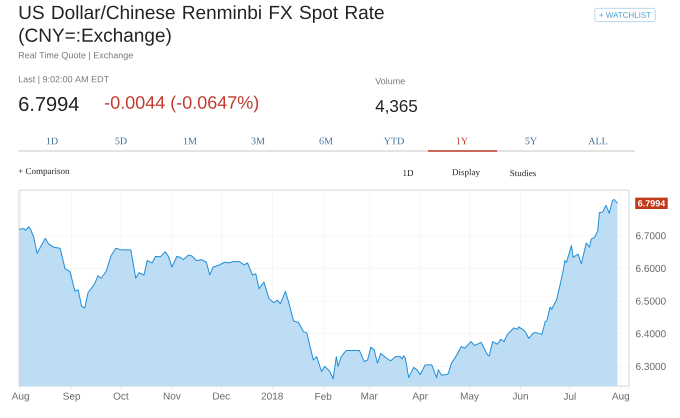 Image resolution: width=680 pixels, height=418 pixels. What do you see at coordinates (369, 396) in the screenshot?
I see `x-tick-label: Mar` at bounding box center [369, 396].